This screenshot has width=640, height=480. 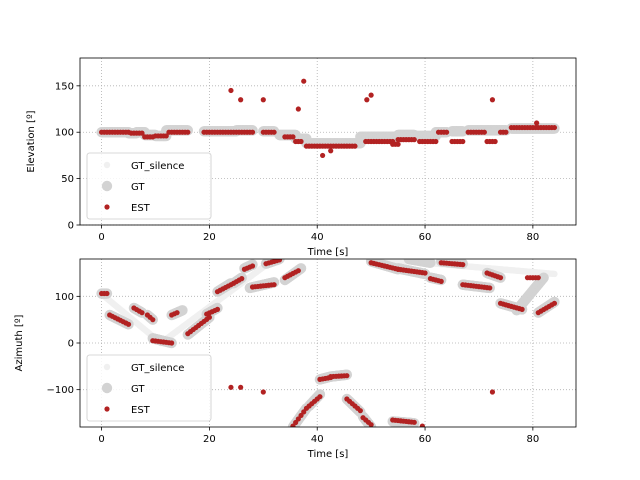 What do you see at coordinates (533, 439) in the screenshot?
I see `azimuth-xtick-label: 80` at bounding box center [533, 439].